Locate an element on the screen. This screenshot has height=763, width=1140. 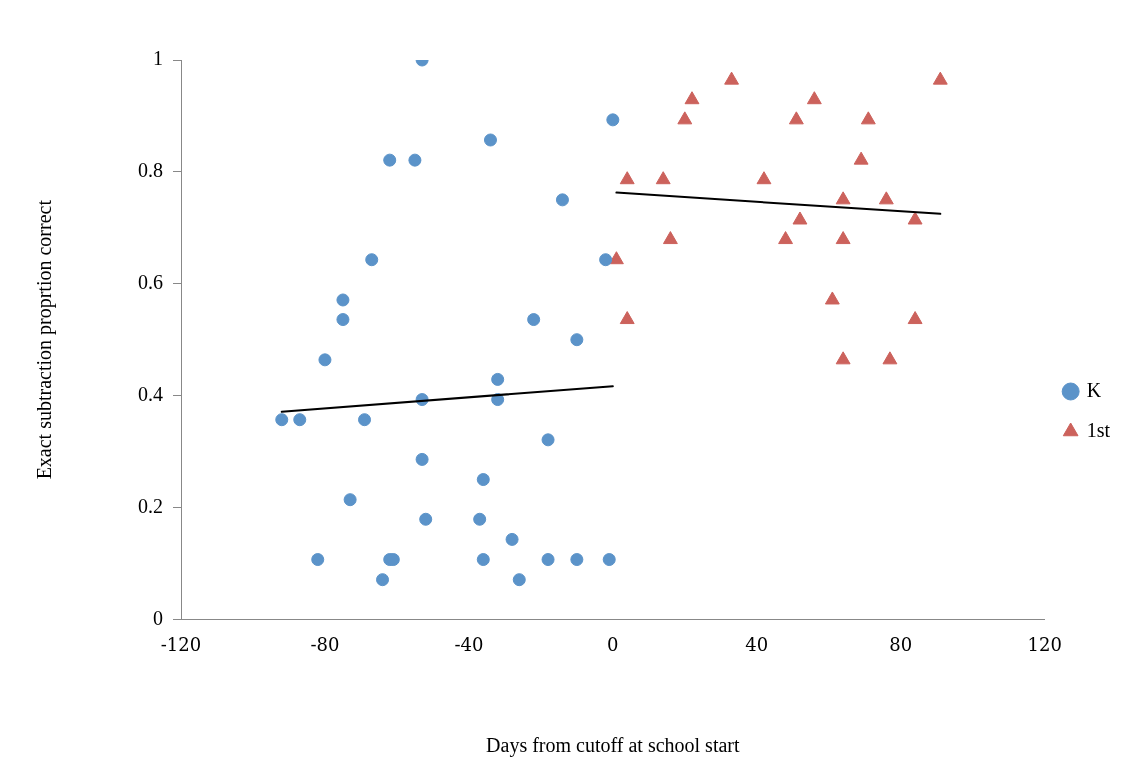
y-tick-label: 0.4 is located at coordinates (150, 393).